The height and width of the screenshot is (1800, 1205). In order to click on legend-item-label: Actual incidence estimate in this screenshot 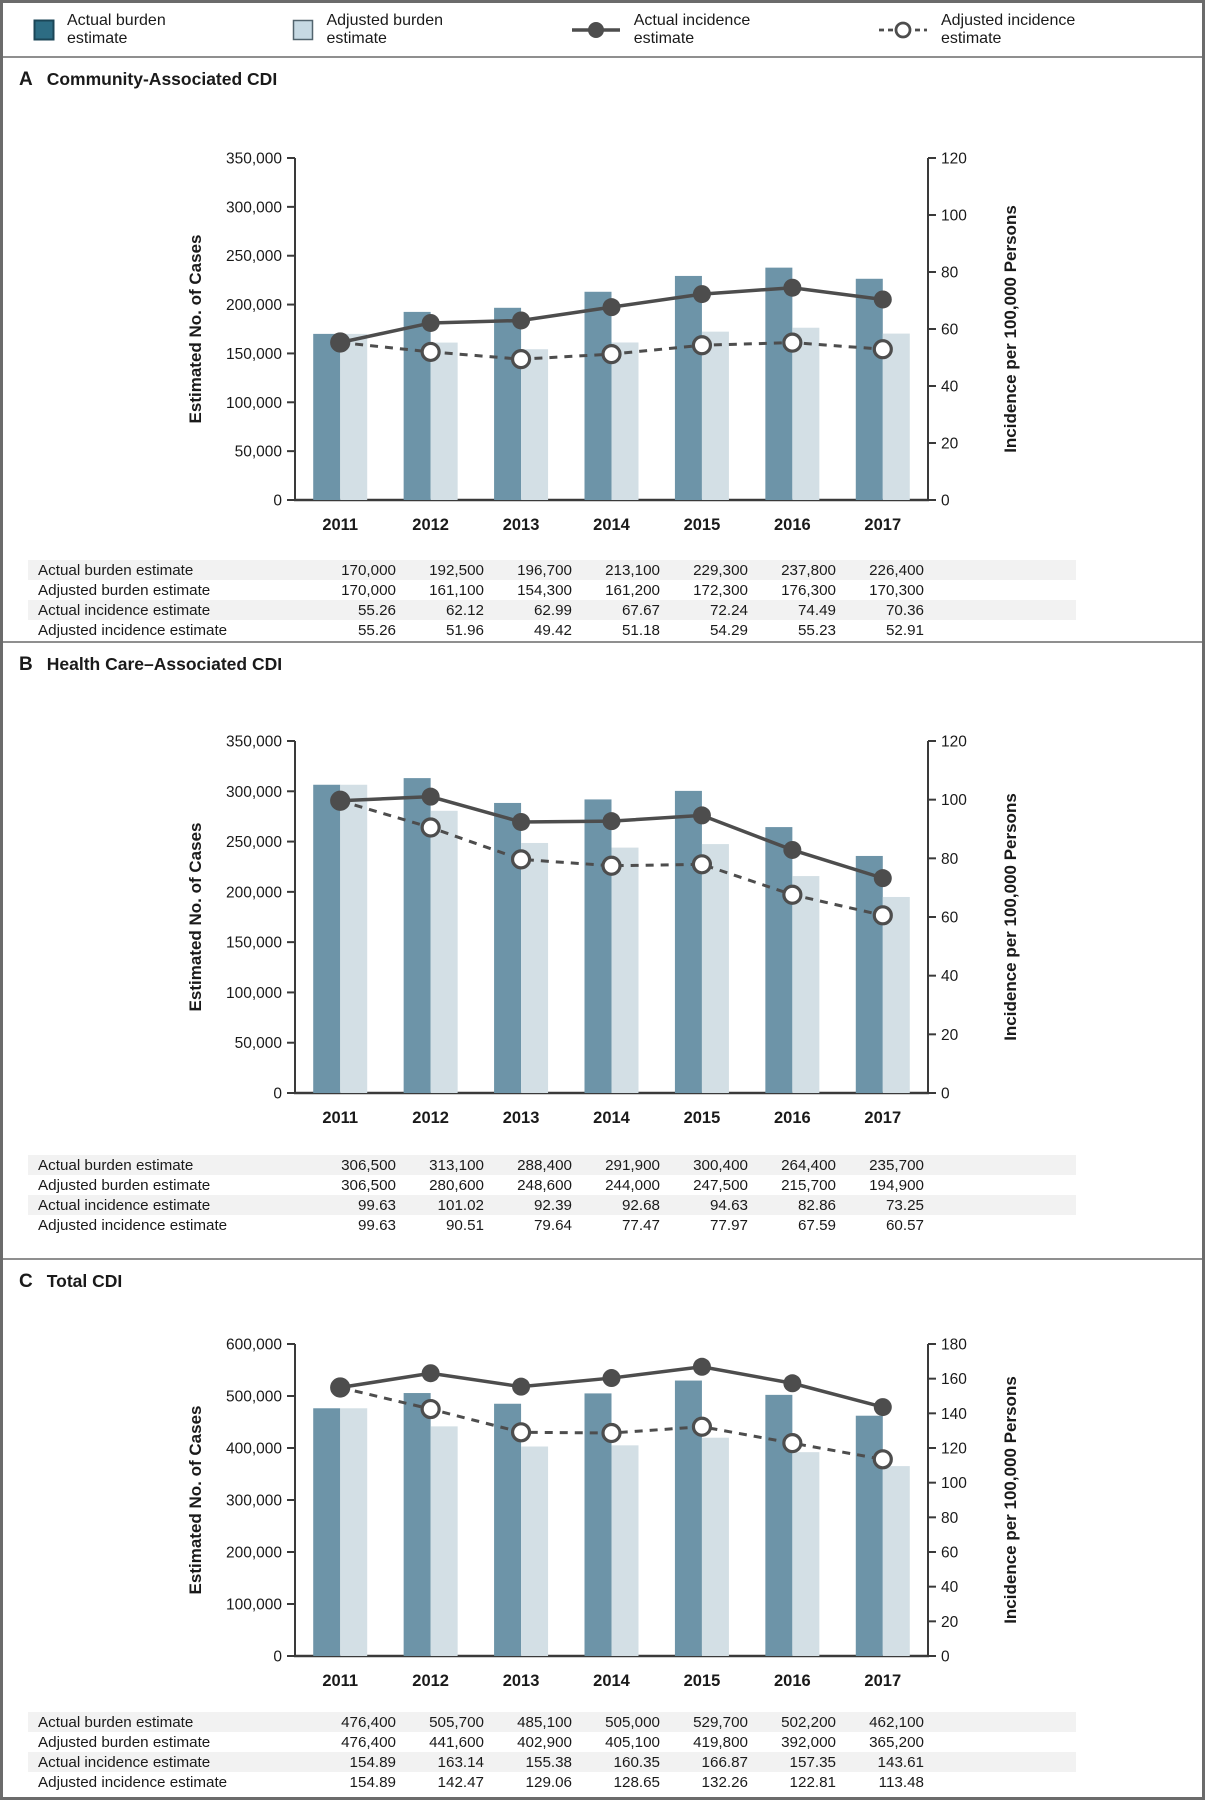, I will do `click(692, 29)`.